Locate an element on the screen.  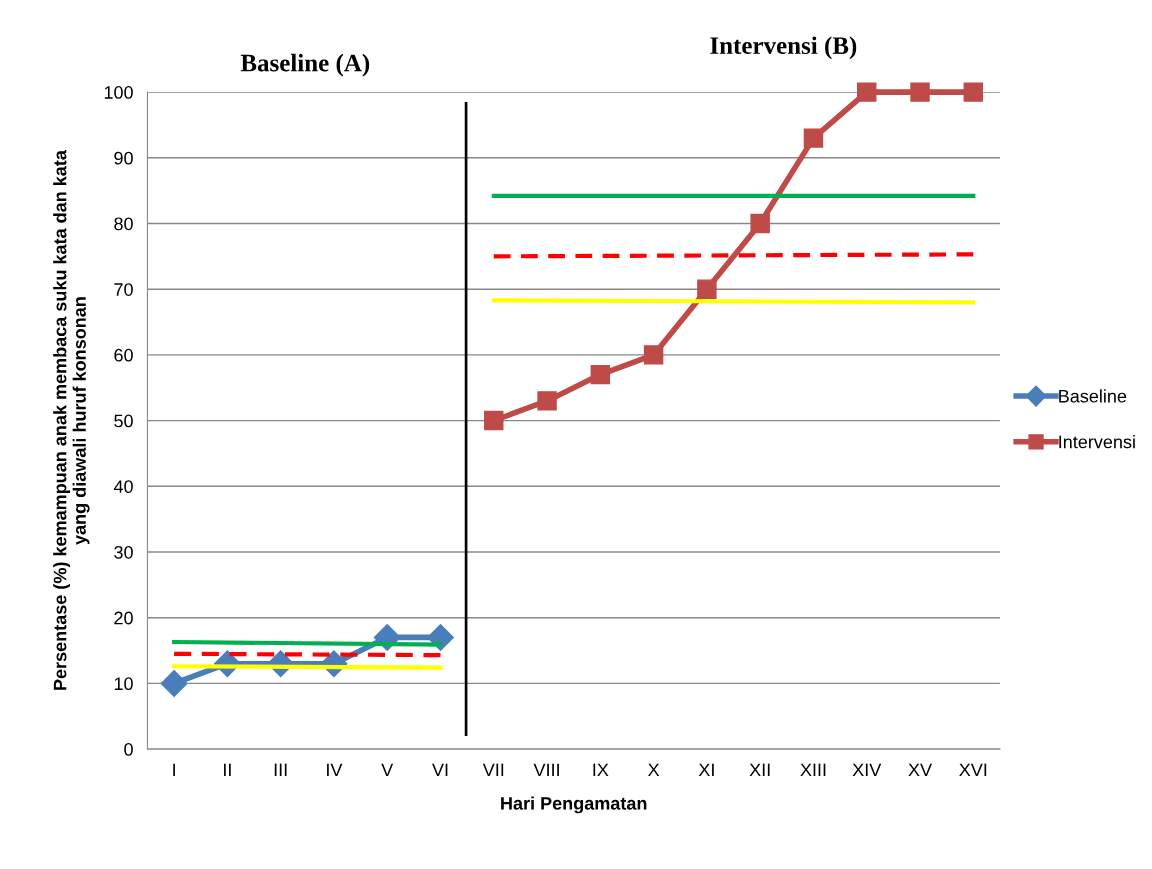
y-axis-title: Persentase (%) kemampuan anak membaca suku kata dan kata yang diawali huruf konsonan is located at coordinates (71, 420).